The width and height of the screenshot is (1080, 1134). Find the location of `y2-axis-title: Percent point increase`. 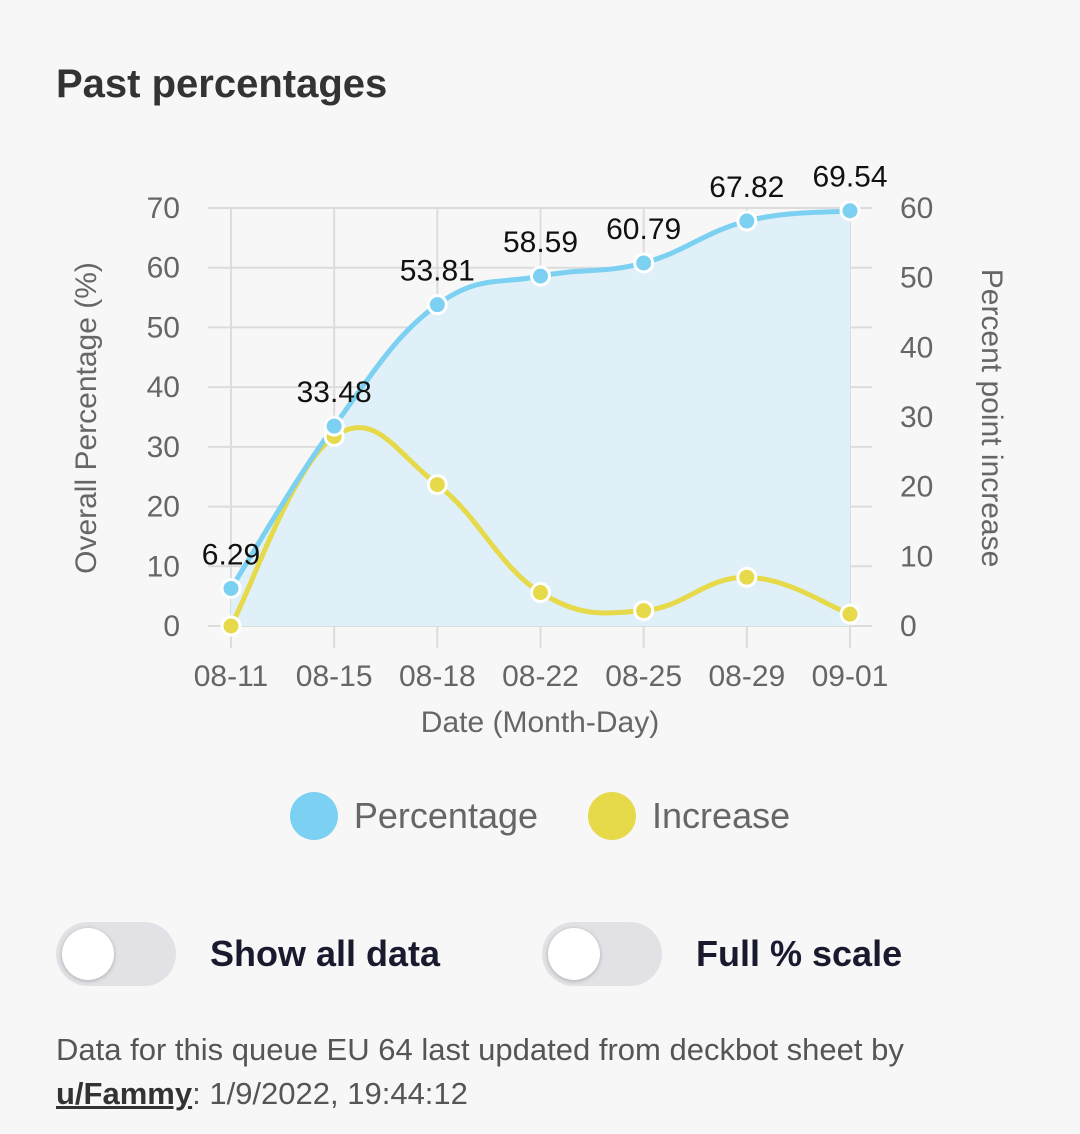

y2-axis-title: Percent point increase is located at coordinates (991, 418).